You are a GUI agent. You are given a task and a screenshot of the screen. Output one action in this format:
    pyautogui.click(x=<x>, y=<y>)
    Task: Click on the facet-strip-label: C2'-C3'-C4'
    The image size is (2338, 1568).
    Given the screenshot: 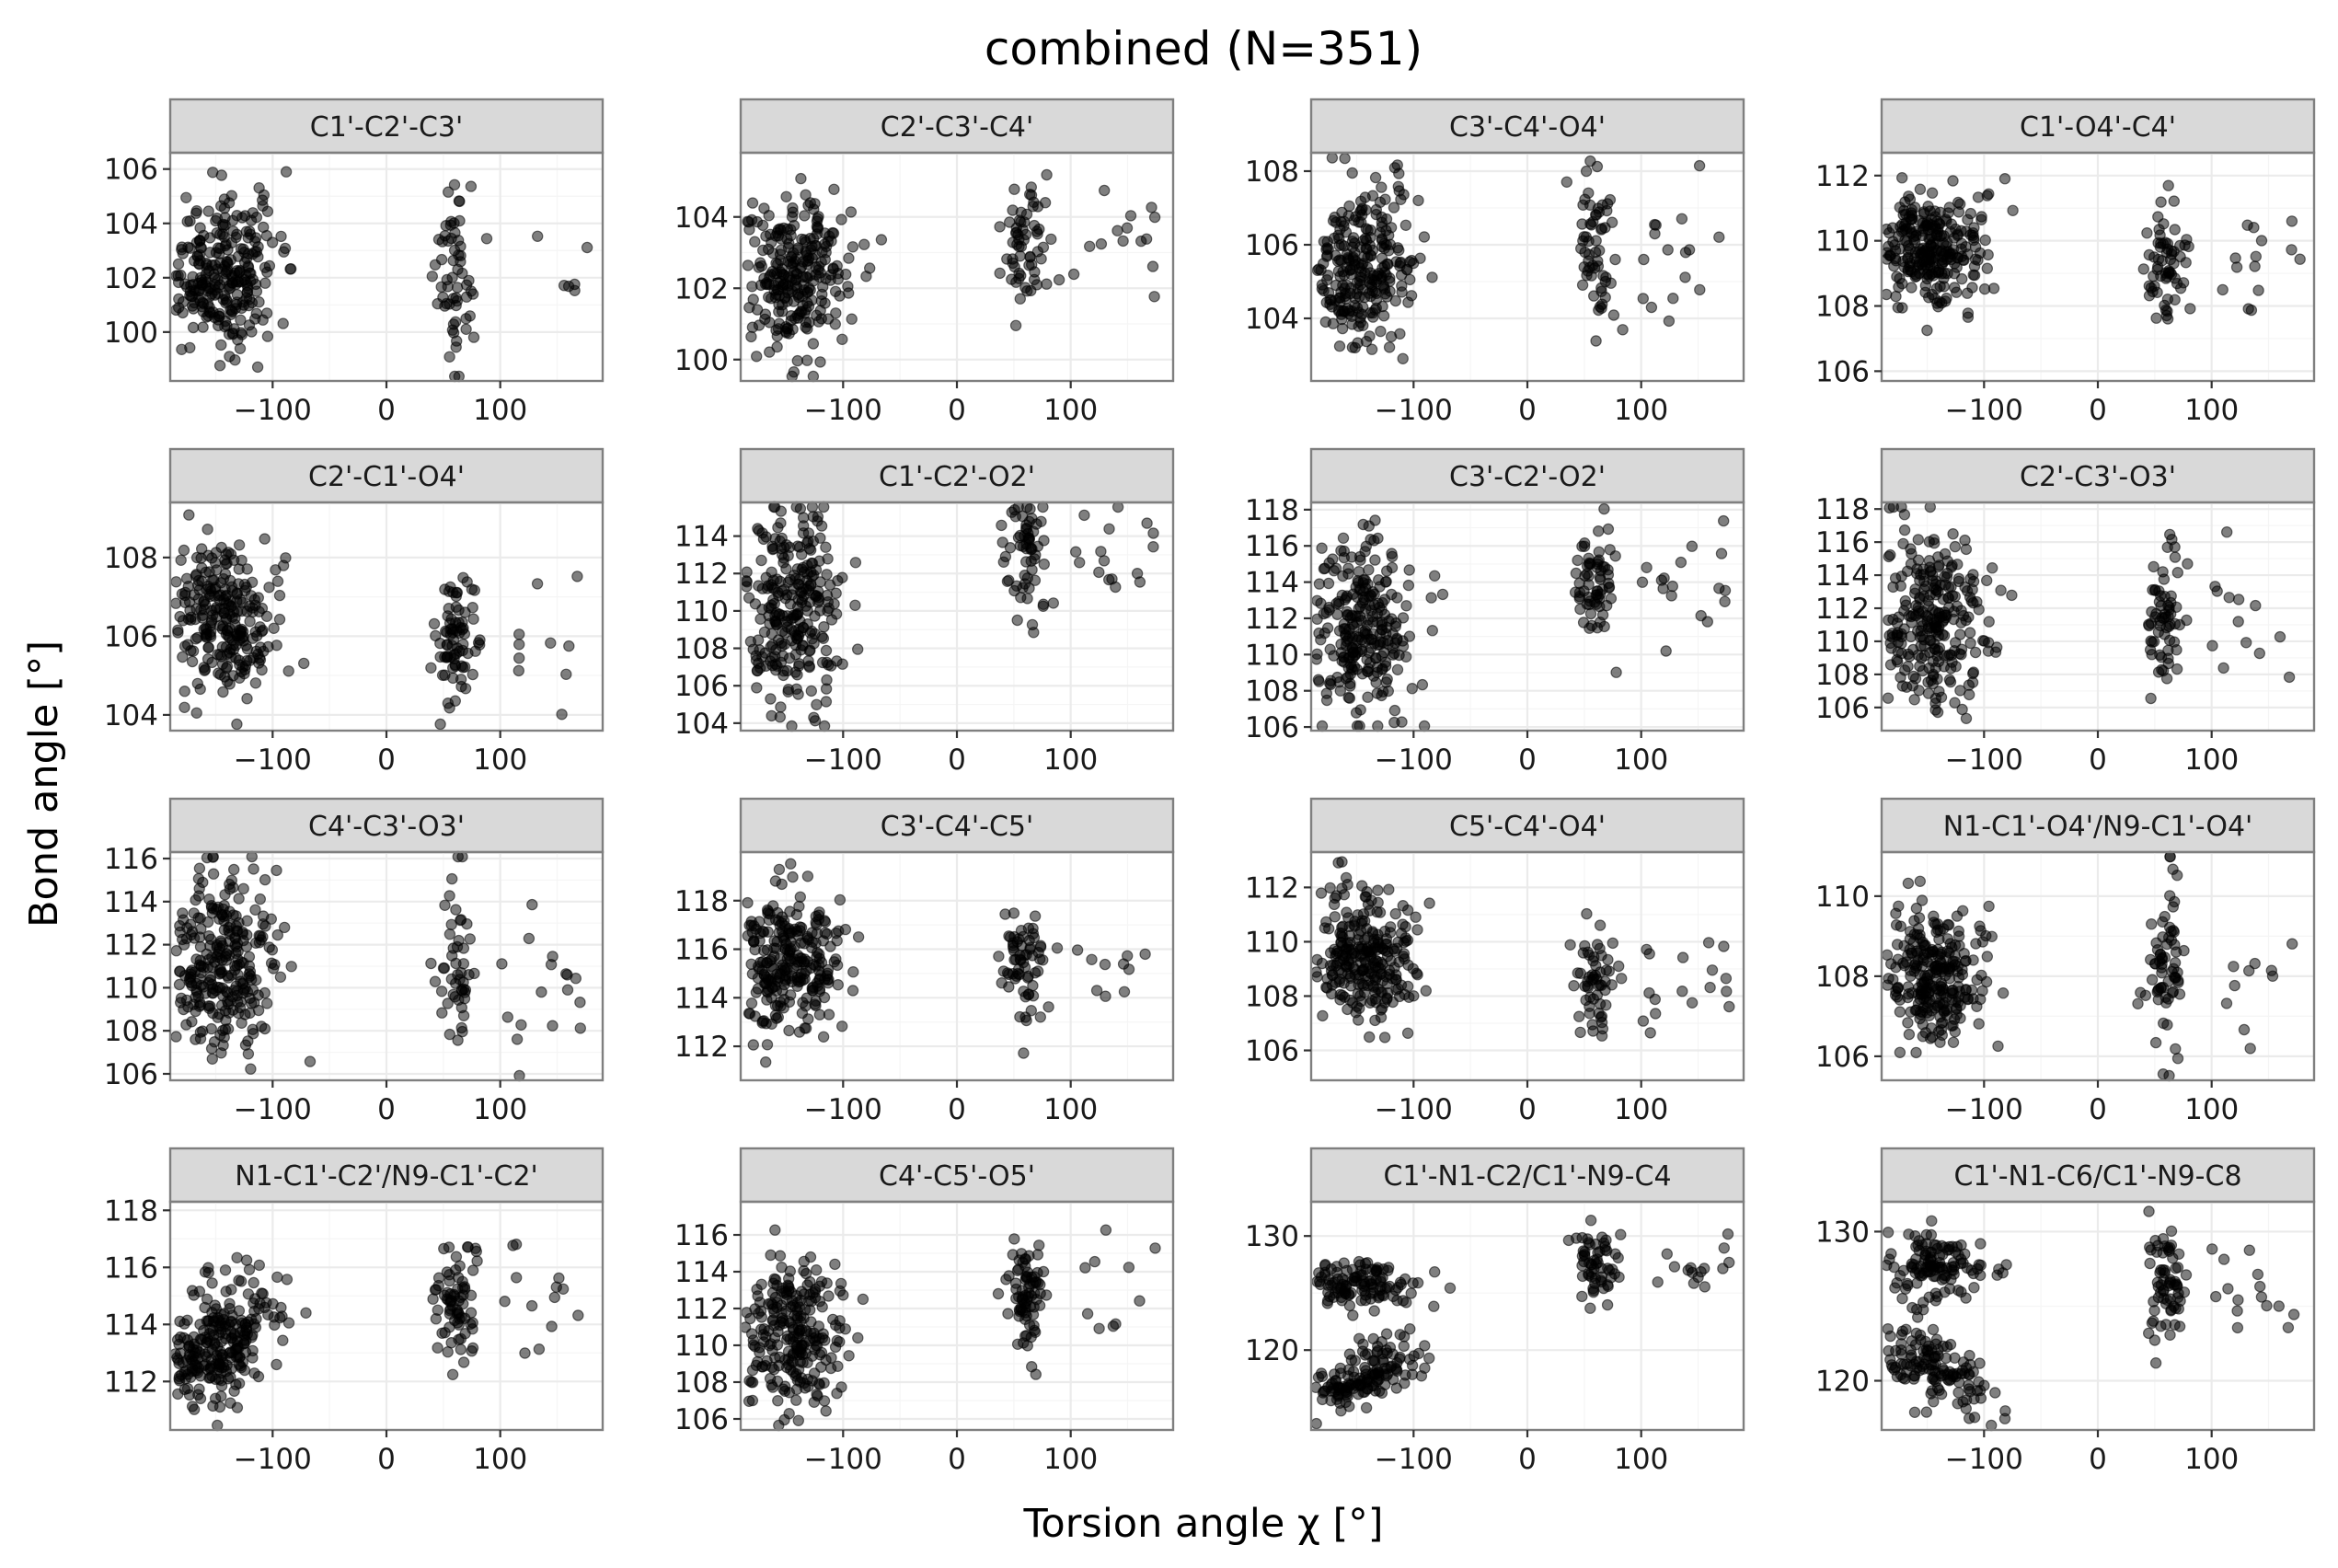 What is the action you would take?
    pyautogui.click(x=957, y=128)
    